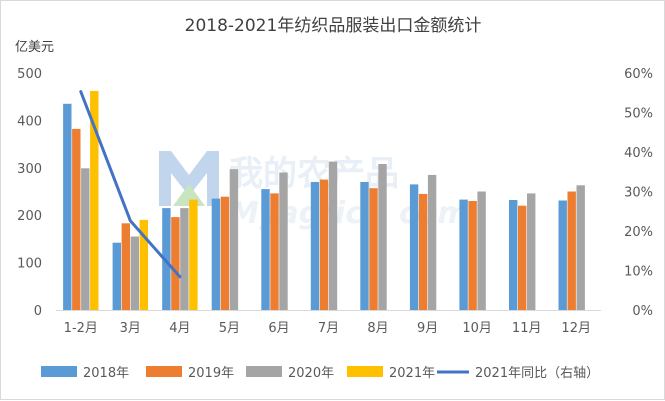  Describe the element at coordinates (29, 264) in the screenshot. I see `y-tick-label: 100` at that location.